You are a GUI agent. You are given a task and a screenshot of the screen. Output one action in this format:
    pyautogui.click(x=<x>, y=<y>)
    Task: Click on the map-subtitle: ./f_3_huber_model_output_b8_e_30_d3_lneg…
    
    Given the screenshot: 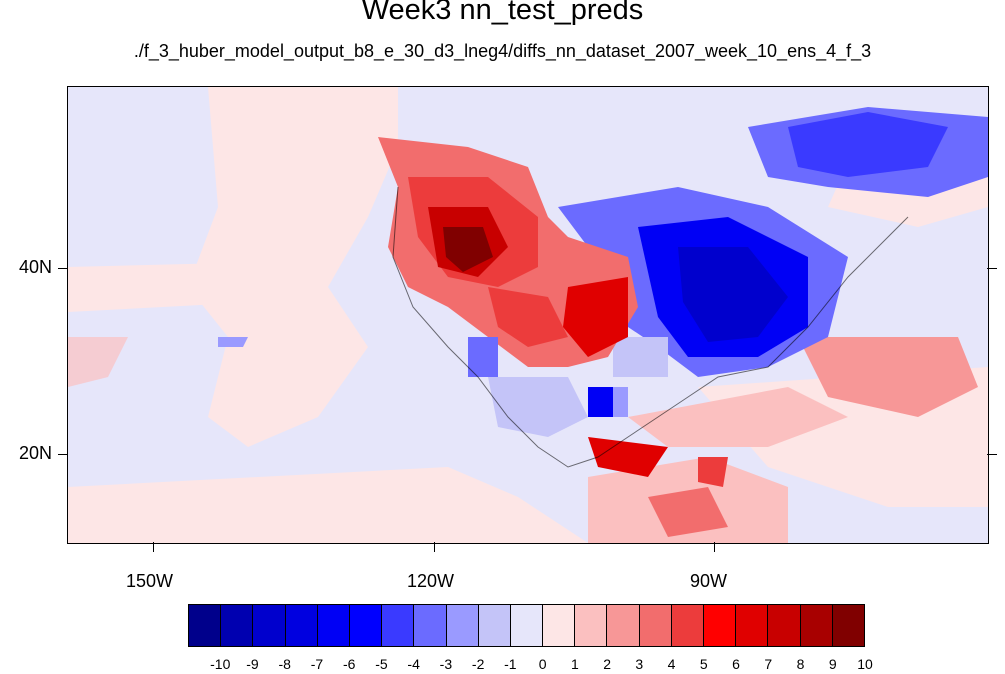 What is the action you would take?
    pyautogui.click(x=502, y=51)
    